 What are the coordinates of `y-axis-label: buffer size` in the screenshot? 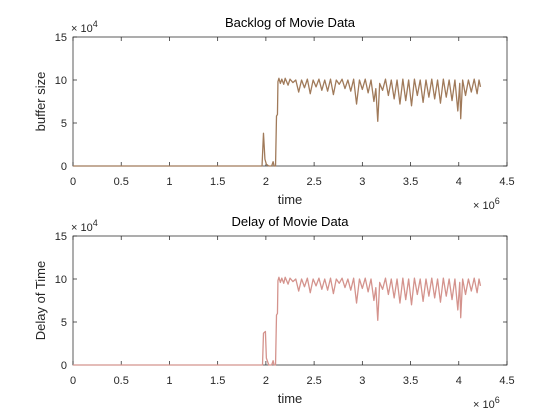 It's located at (40, 102).